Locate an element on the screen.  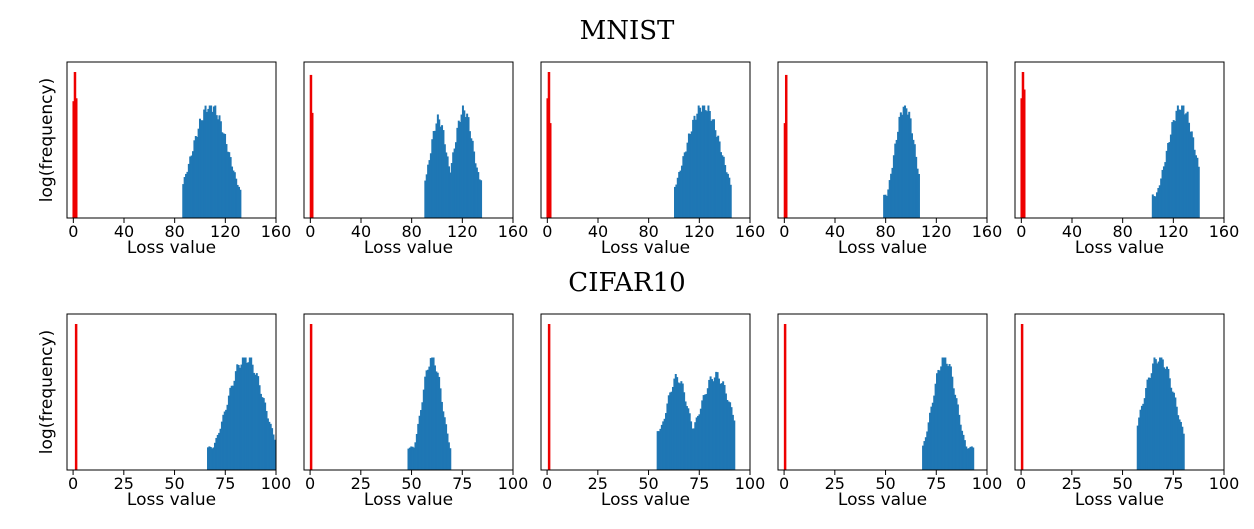
x-tick-label-1-4: 160 is located at coordinates (513, 231).